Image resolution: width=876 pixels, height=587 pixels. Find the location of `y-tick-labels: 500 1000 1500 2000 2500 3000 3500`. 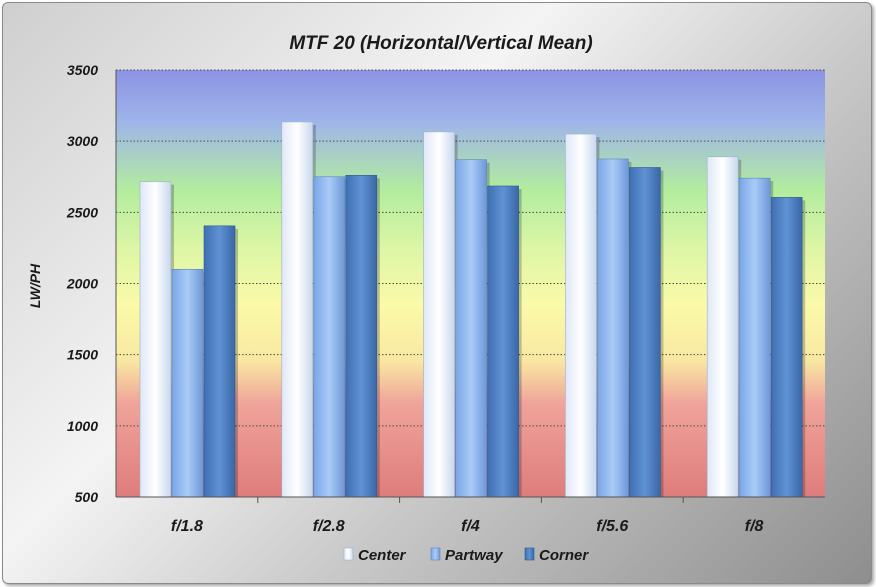

y-tick-labels: 500 1000 1500 2000 2500 3000 3500 is located at coordinates (82, 283).